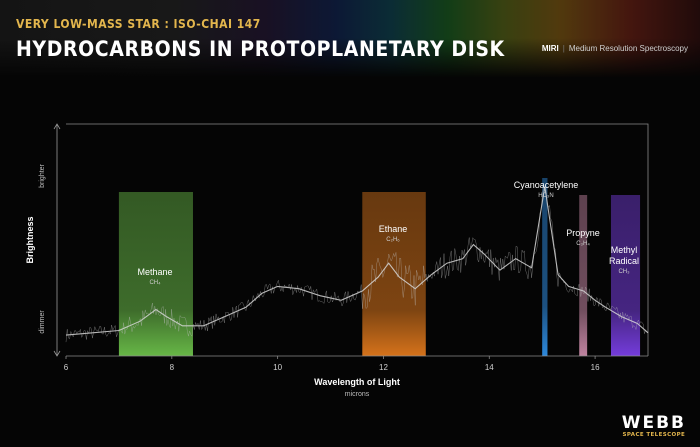  Describe the element at coordinates (393, 240) in the screenshot. I see `band-formula-ethane: C₂H₆` at that location.